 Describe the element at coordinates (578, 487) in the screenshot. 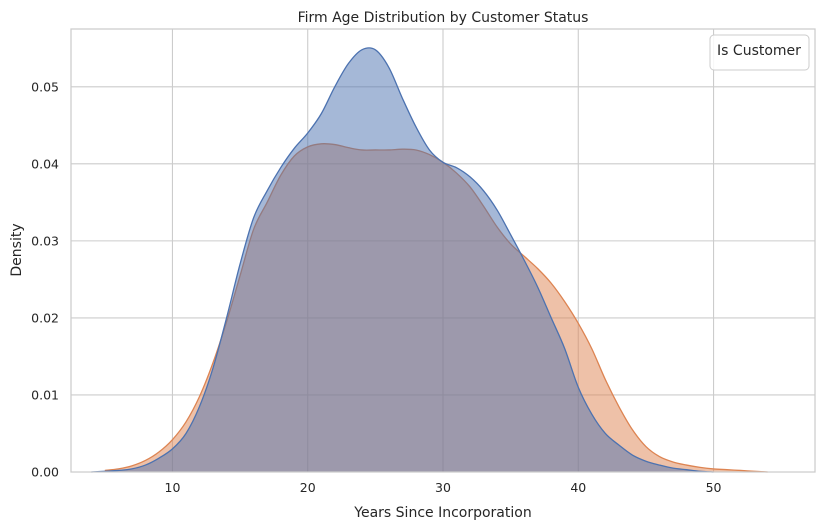

I see `x-tick-label: 40` at that location.